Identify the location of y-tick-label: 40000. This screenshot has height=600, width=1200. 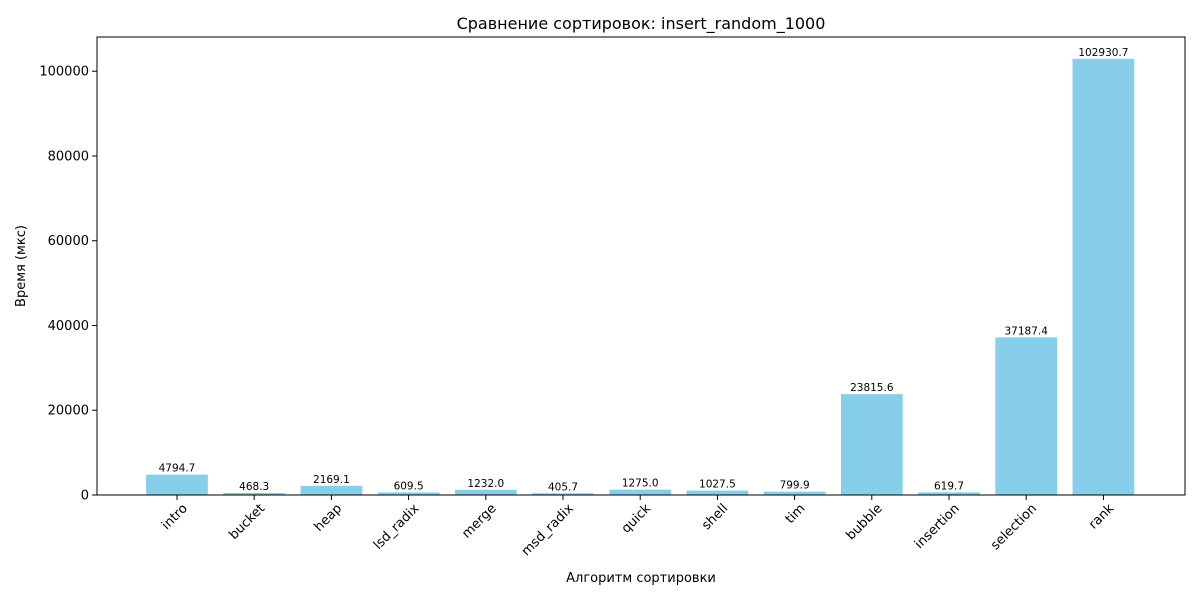
(68, 326).